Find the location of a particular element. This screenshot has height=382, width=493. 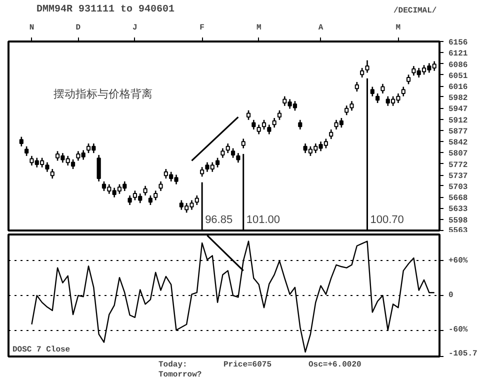

y-tick-label: 0 is located at coordinates (451, 295).